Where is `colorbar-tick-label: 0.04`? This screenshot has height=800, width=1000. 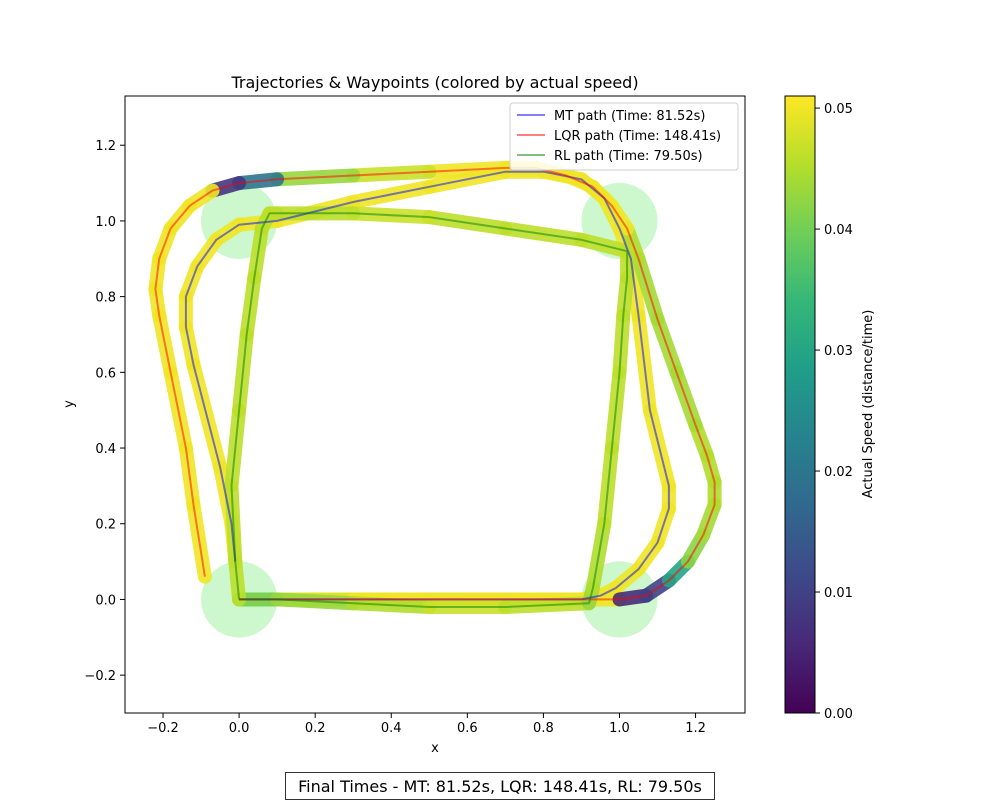 colorbar-tick-label: 0.04 is located at coordinates (838, 230).